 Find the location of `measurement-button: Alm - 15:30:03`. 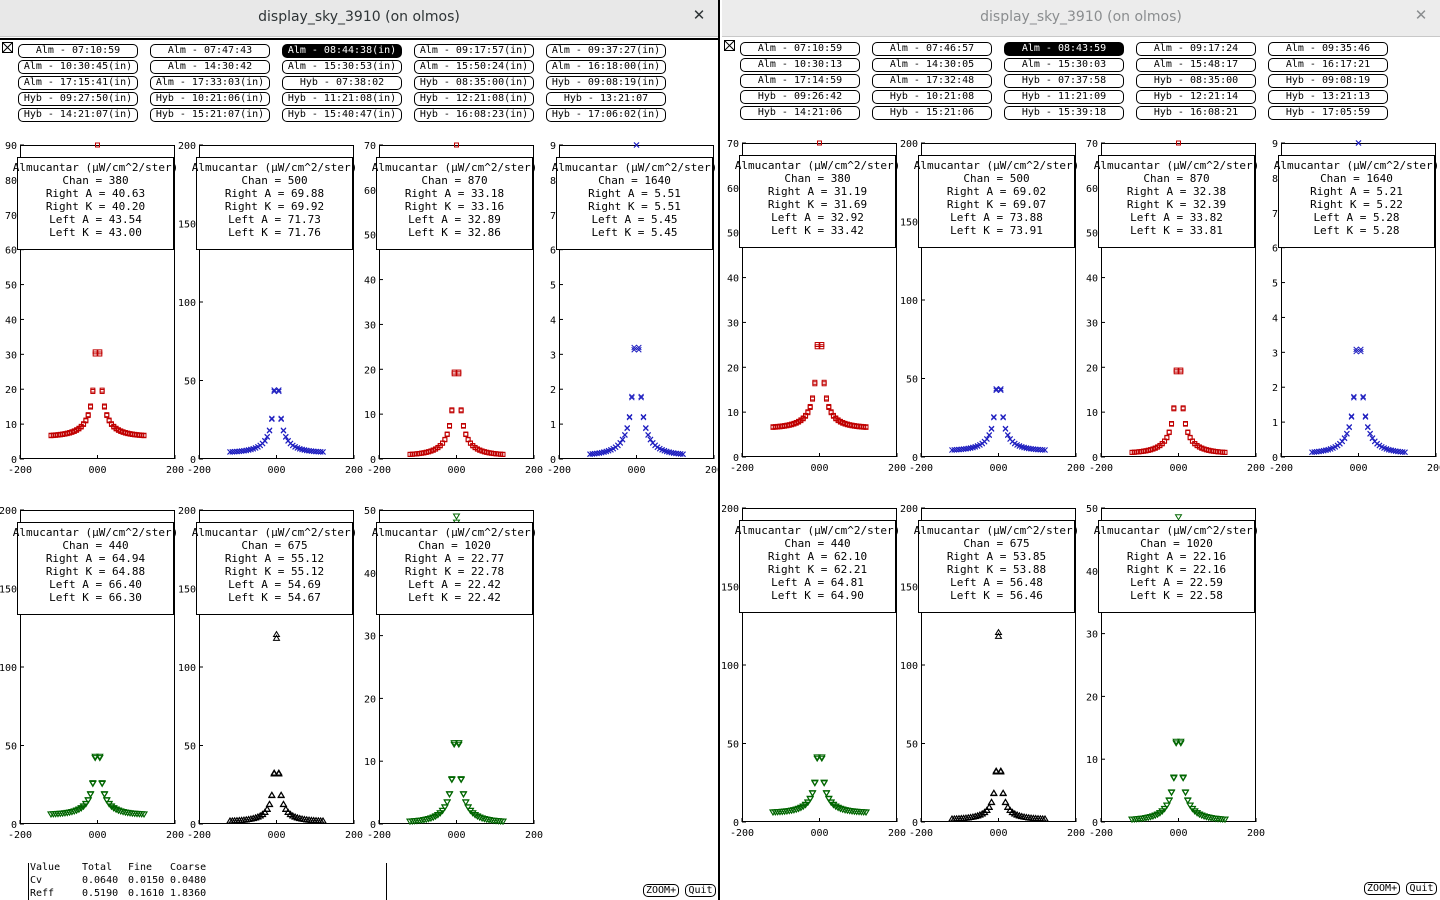

measurement-button: Alm - 15:30:03 is located at coordinates (1064, 65).